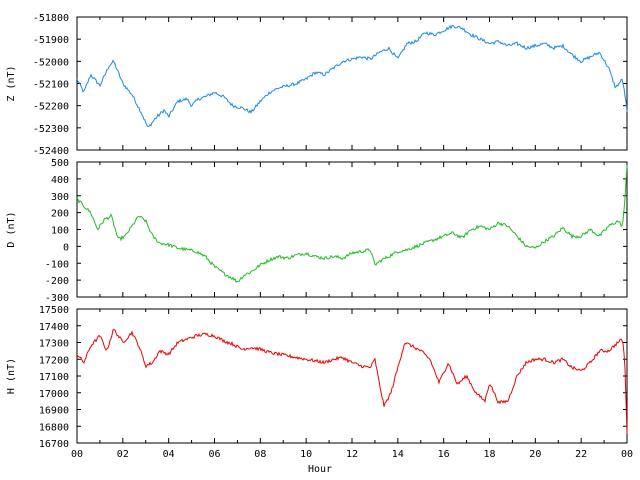  What do you see at coordinates (66, 247) in the screenshot?
I see `panel-d-ytick-label-5: 0` at bounding box center [66, 247].